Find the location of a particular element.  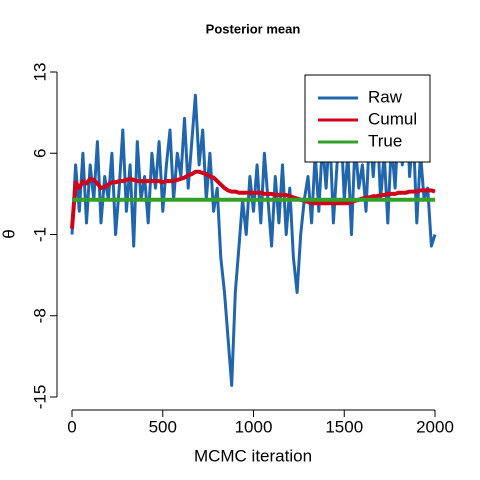

x-axis-label: MCMC iteration is located at coordinates (253, 455).